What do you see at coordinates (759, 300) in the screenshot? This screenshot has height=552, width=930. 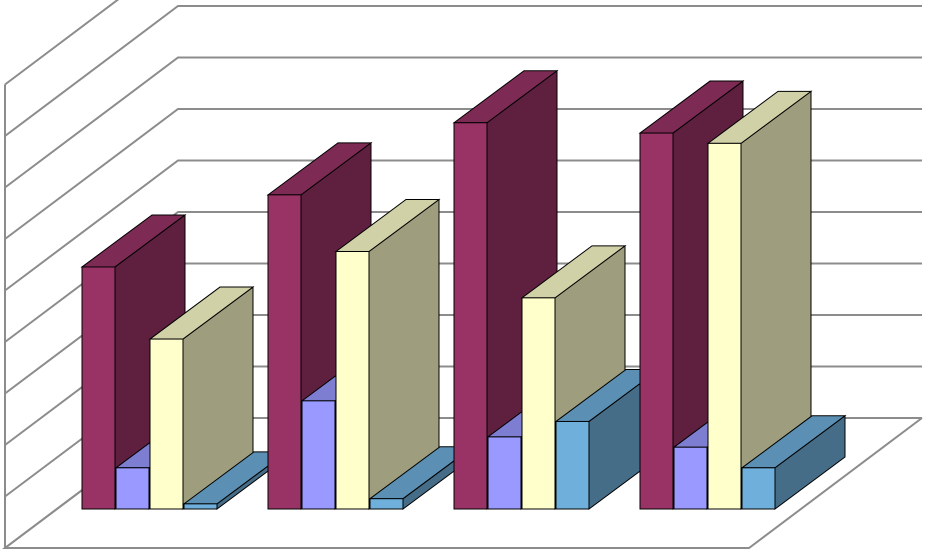 I see `bar-s3-c4` at bounding box center [759, 300].